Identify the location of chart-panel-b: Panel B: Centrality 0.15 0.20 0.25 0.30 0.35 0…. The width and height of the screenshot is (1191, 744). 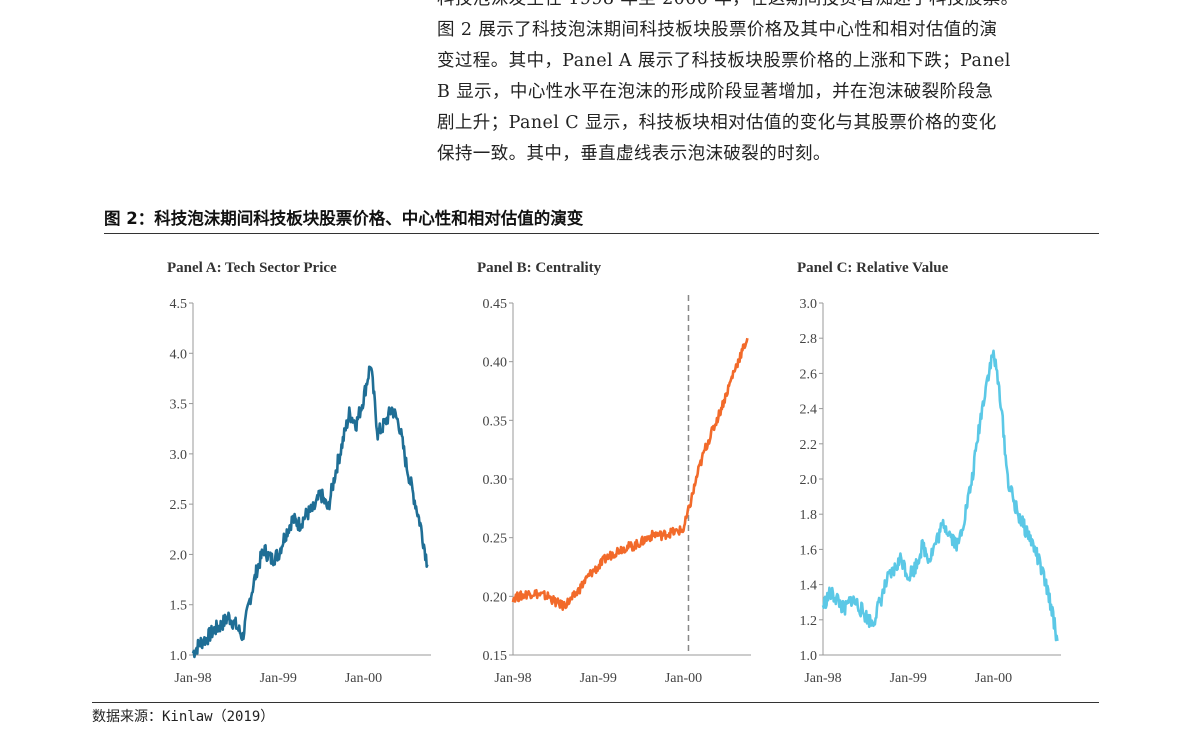
(614, 473).